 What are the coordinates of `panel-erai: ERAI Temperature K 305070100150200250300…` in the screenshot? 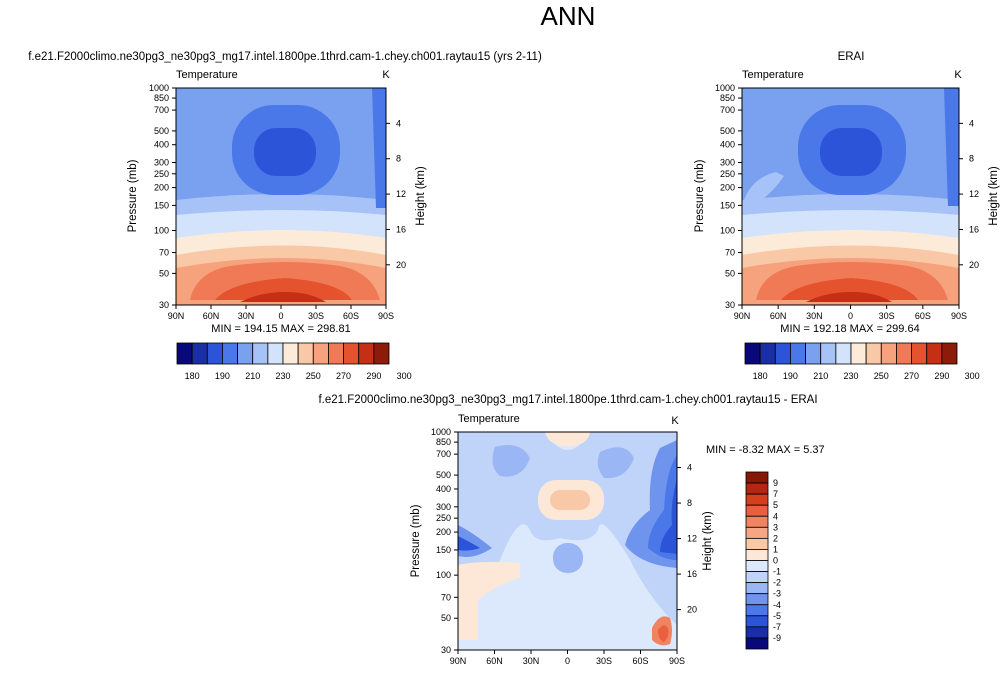 It's located at (847, 216).